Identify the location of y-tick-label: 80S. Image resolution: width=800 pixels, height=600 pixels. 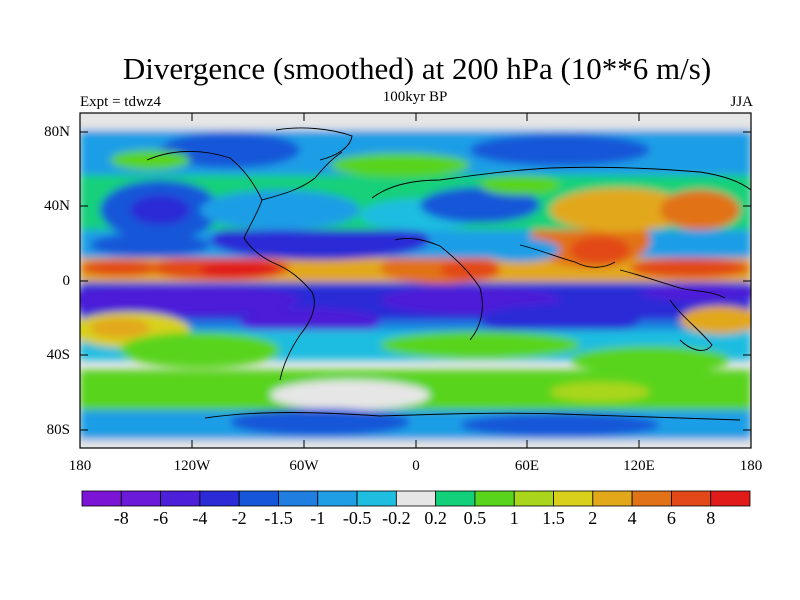
(58, 430).